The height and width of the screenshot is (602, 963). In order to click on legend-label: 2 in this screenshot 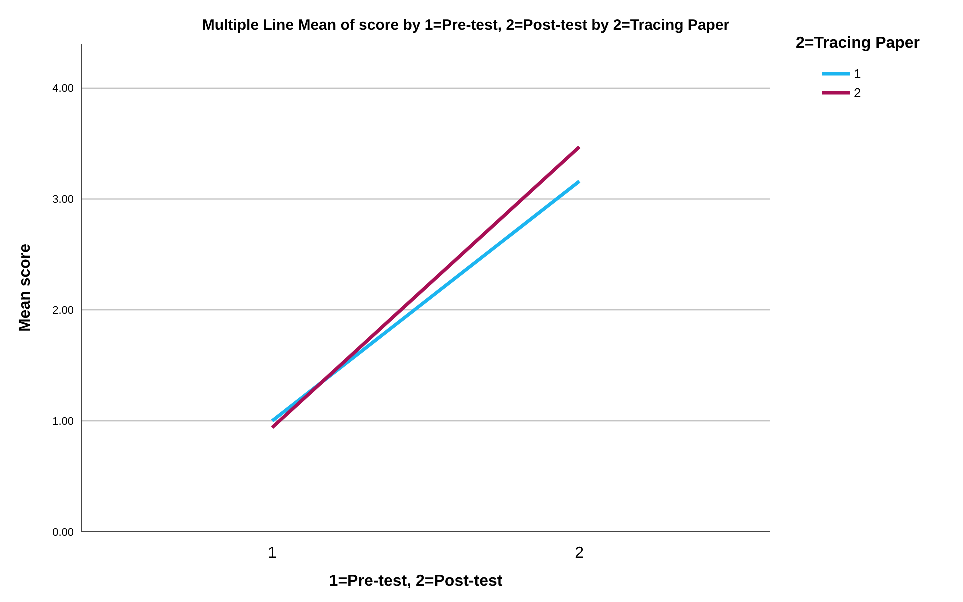, I will do `click(858, 93)`.